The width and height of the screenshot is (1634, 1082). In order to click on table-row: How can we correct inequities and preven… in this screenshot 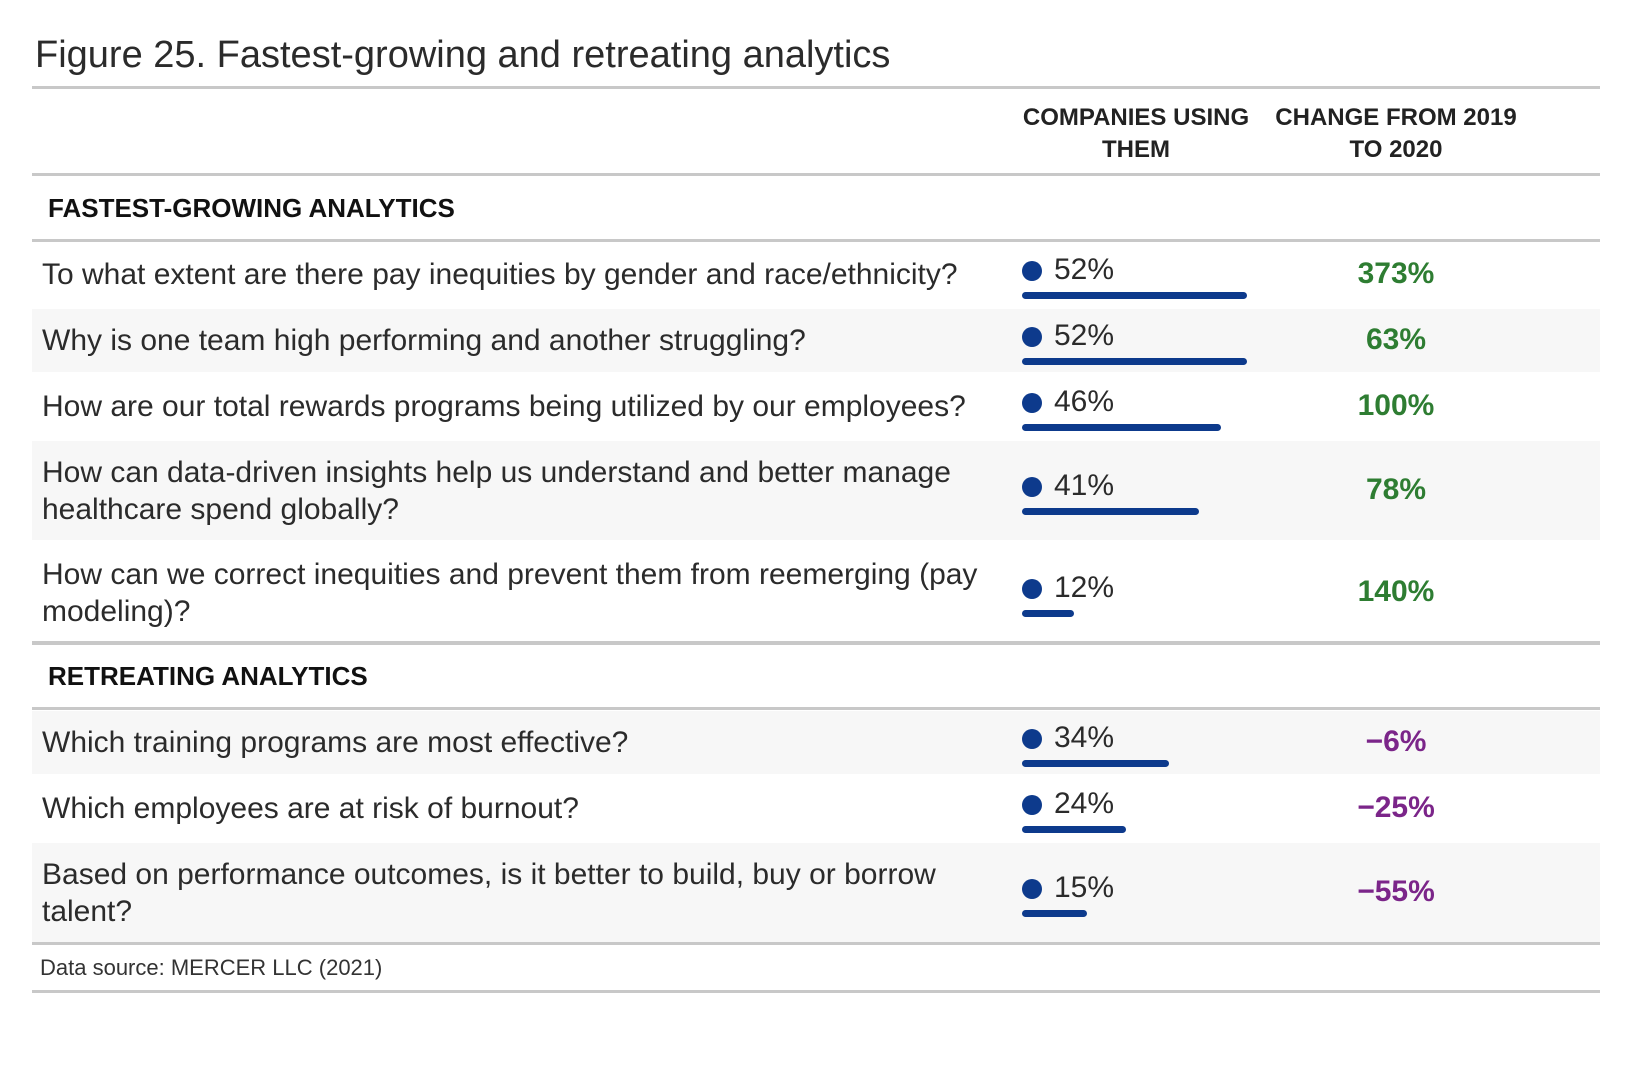, I will do `click(816, 592)`.